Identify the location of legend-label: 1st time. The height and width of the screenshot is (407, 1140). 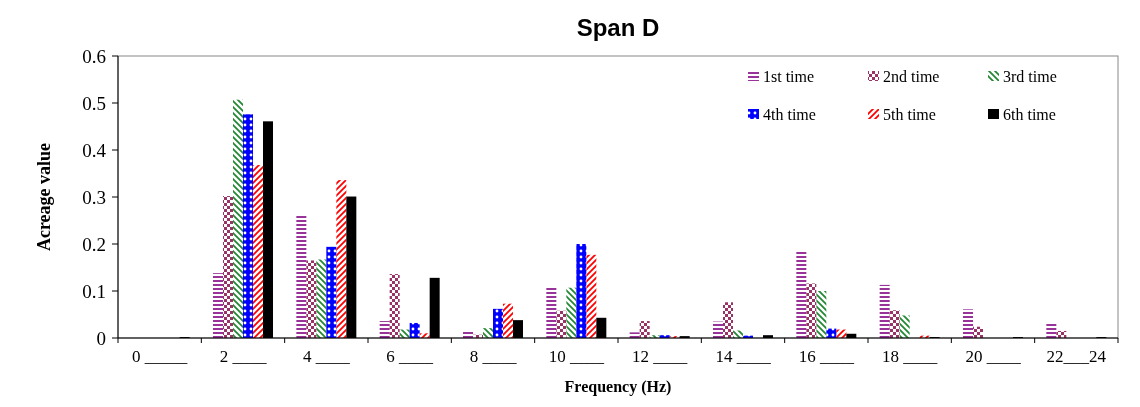
(789, 76).